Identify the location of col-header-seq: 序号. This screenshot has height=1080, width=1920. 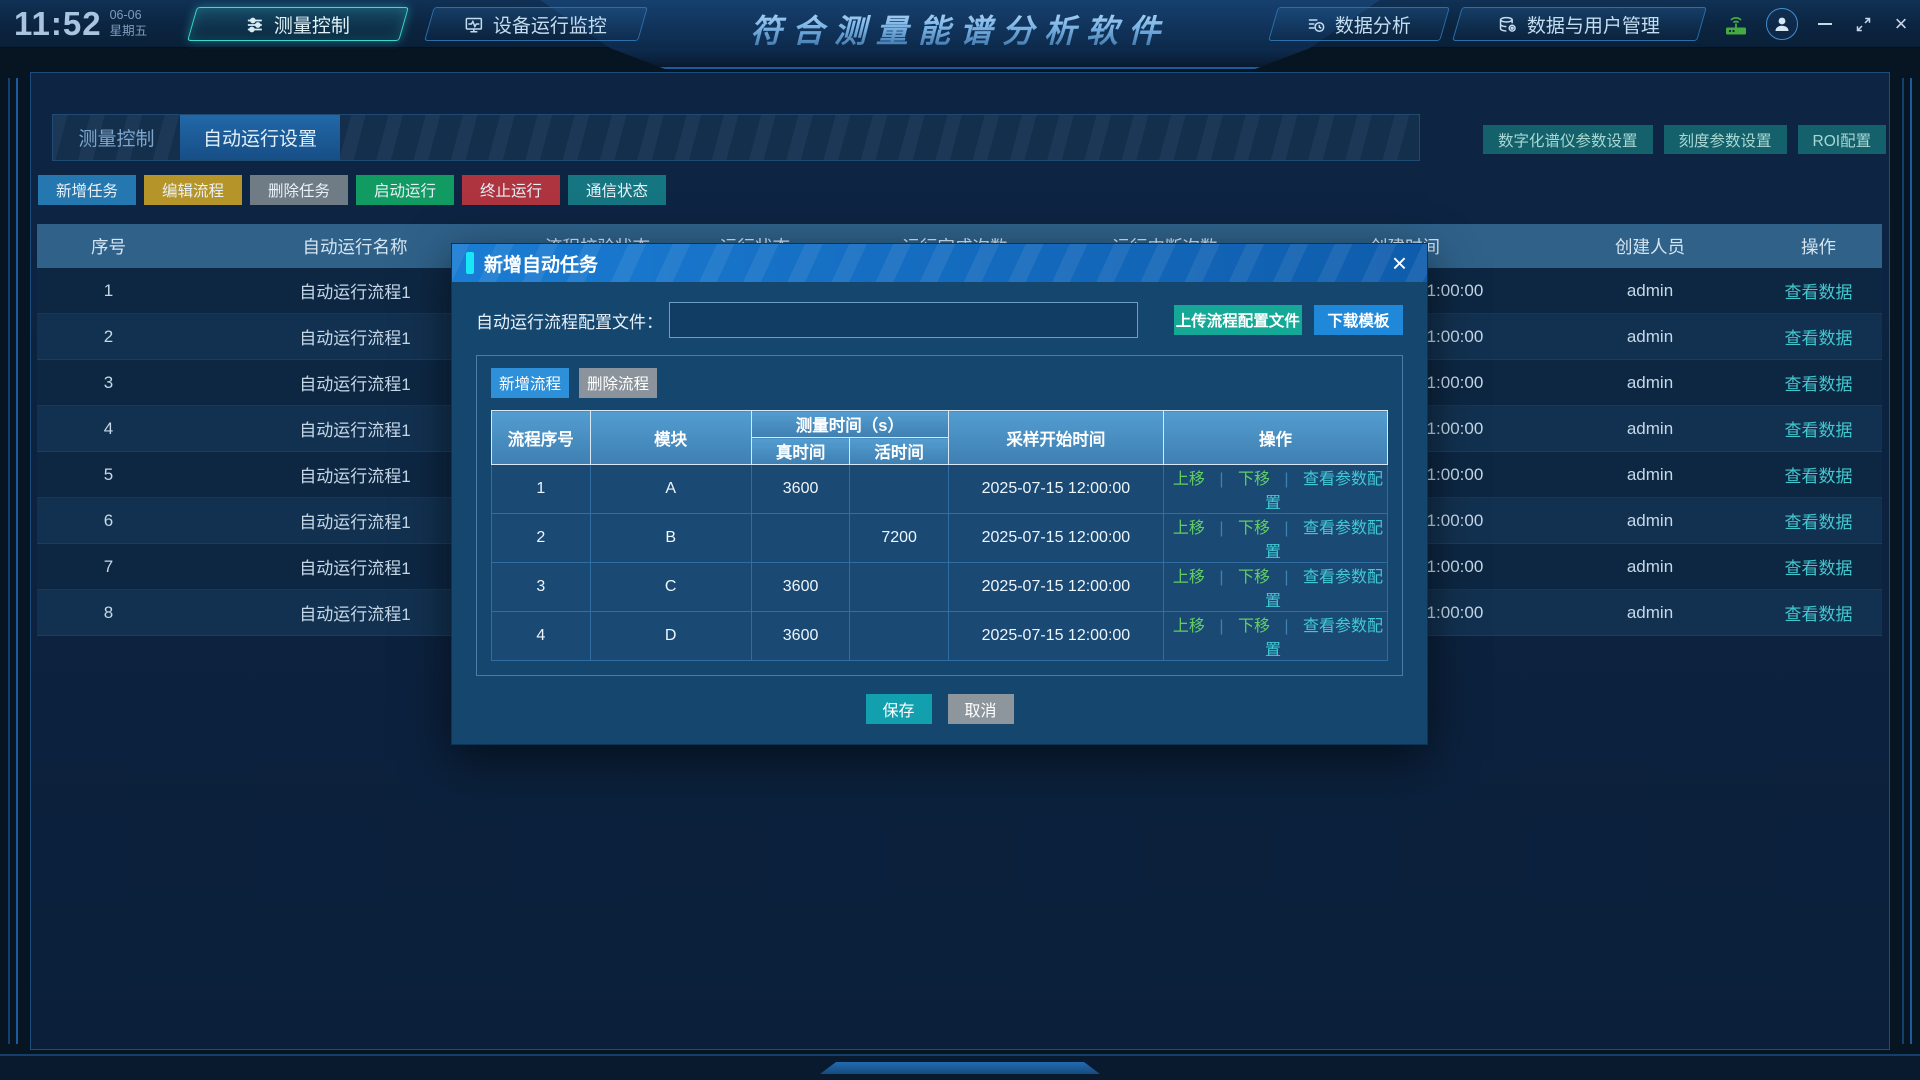
(108, 246).